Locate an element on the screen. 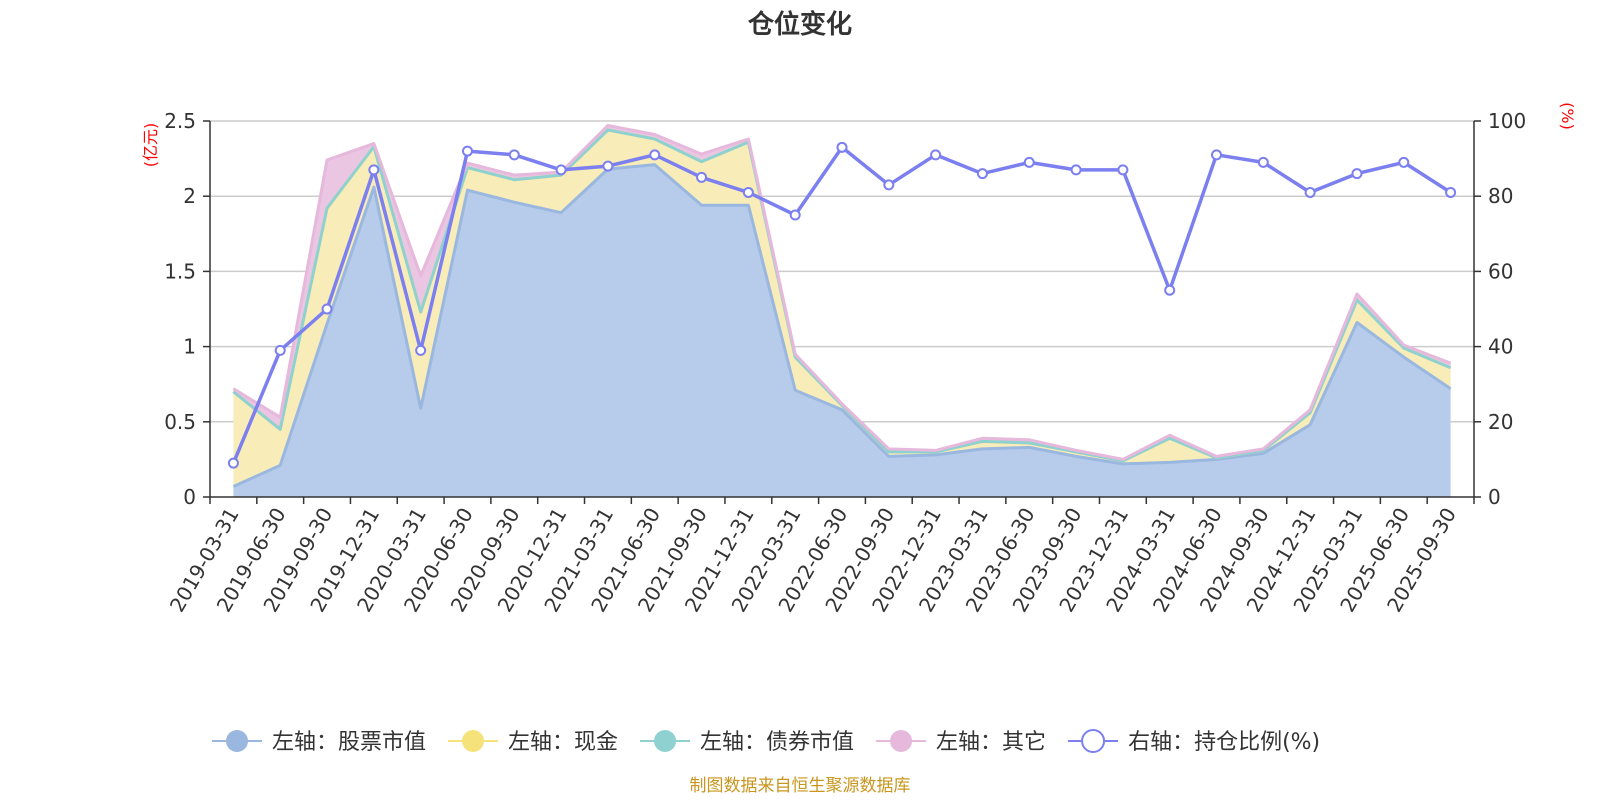 This screenshot has height=800, width=1600. legend-item: 左轴：债券市值 is located at coordinates (747, 742).